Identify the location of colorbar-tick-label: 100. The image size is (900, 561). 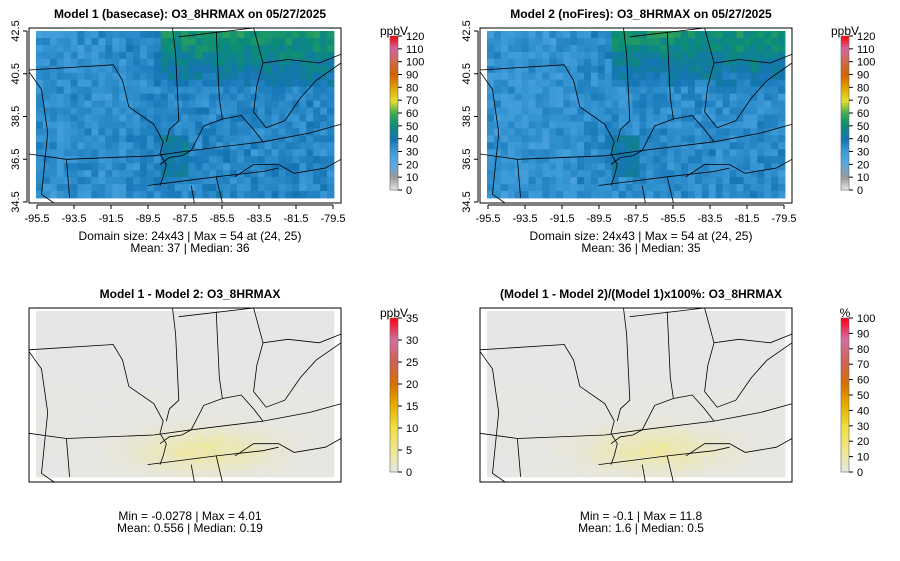
(415, 63).